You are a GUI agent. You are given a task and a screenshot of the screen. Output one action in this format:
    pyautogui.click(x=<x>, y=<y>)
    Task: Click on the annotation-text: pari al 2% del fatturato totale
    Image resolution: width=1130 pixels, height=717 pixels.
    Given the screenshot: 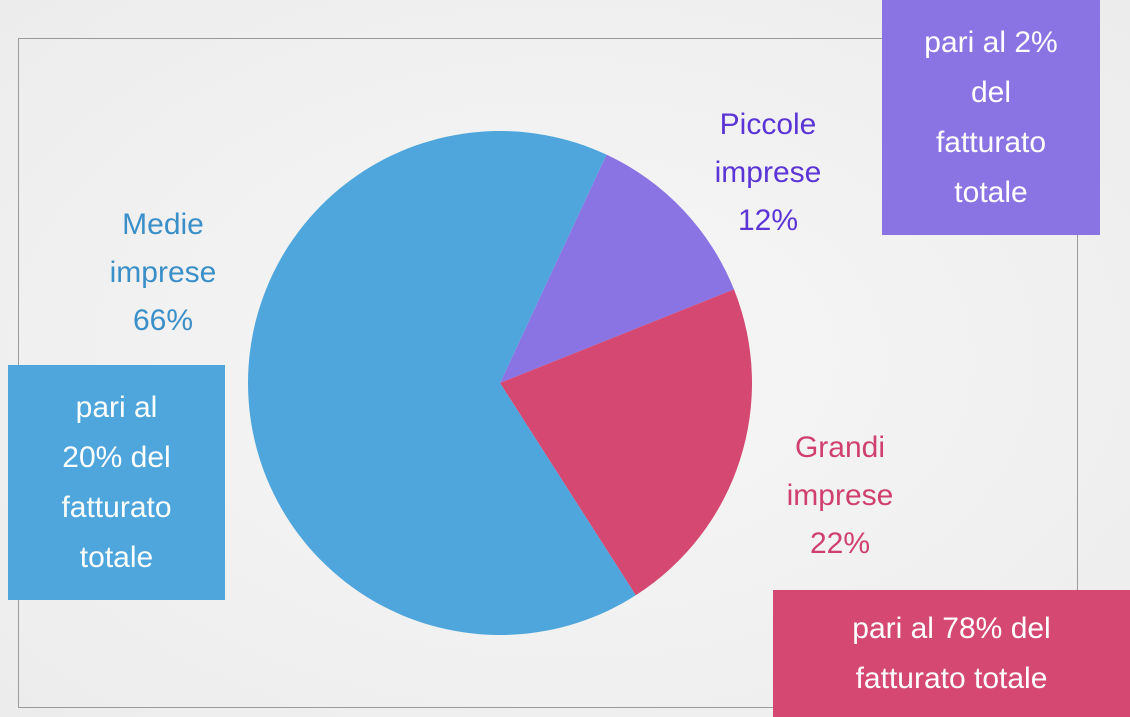 What is the action you would take?
    pyautogui.click(x=991, y=117)
    